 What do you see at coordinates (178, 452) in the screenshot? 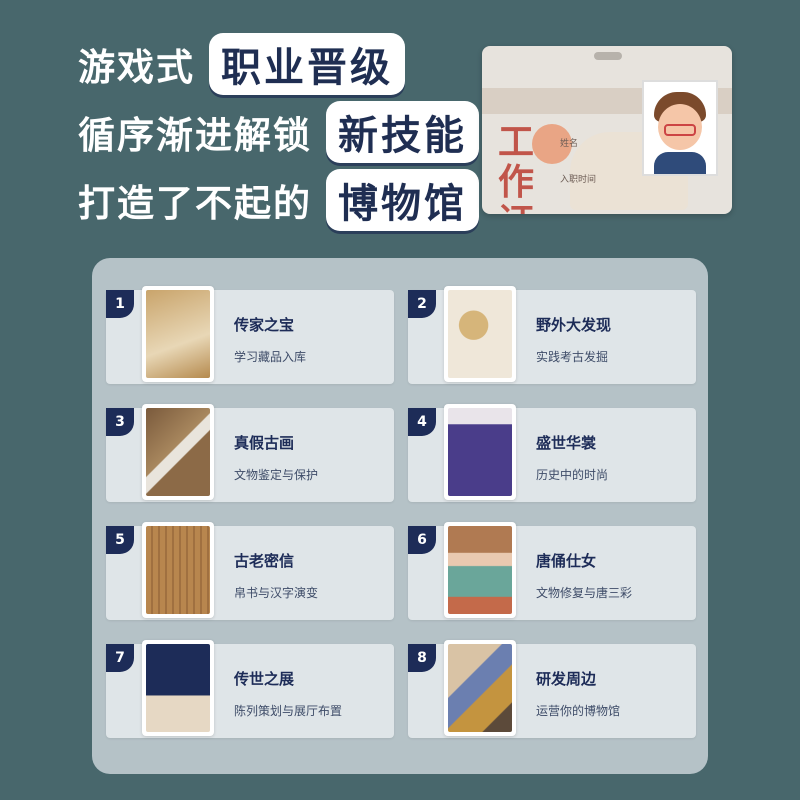
I see `painting-scroll-image` at bounding box center [178, 452].